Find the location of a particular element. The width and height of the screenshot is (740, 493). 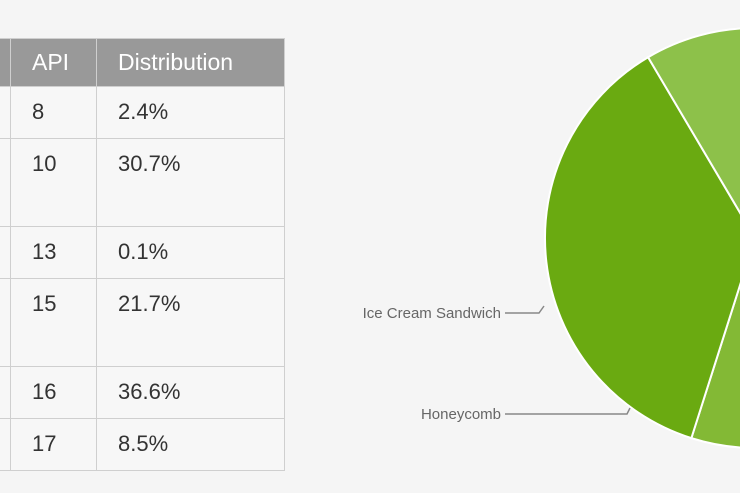

table-header-row: API Distribution is located at coordinates (142, 62).